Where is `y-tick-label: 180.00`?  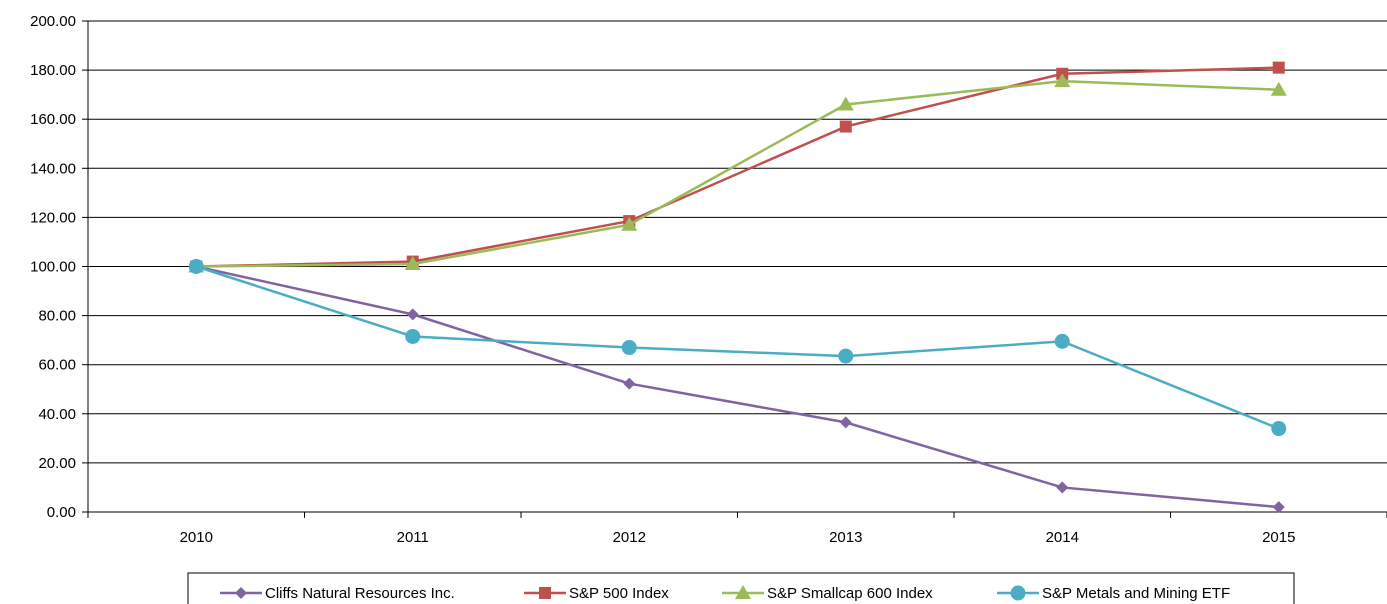
y-tick-label: 180.00 is located at coordinates (53, 70).